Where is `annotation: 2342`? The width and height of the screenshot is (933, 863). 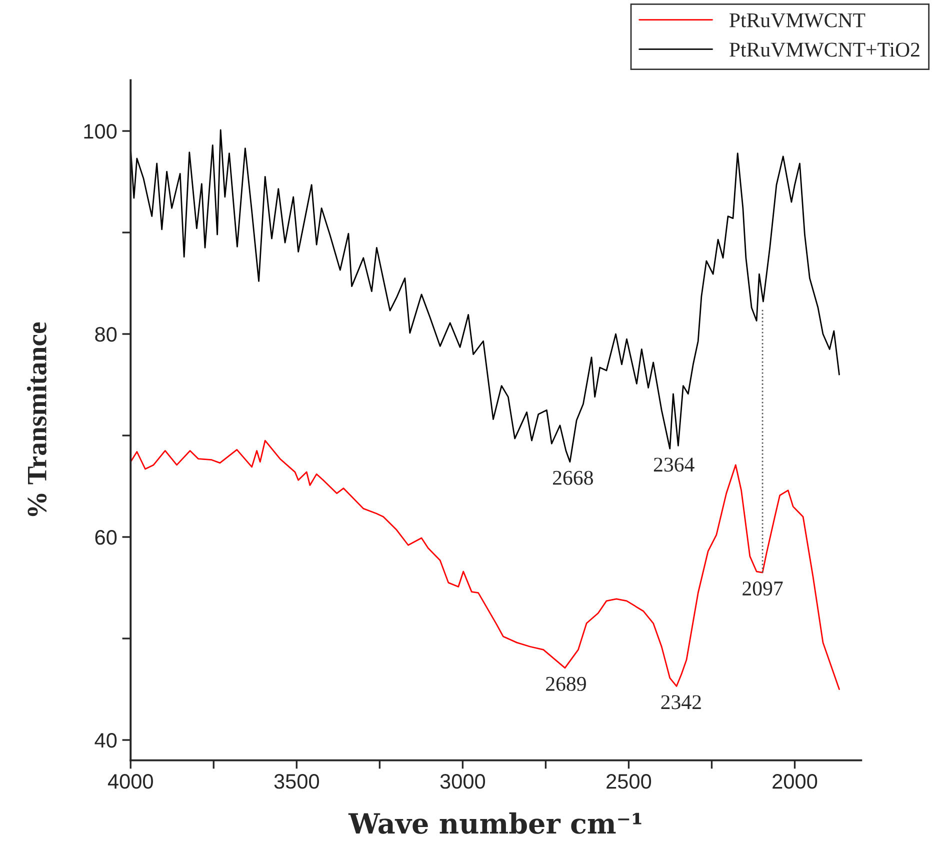
annotation: 2342 is located at coordinates (681, 702).